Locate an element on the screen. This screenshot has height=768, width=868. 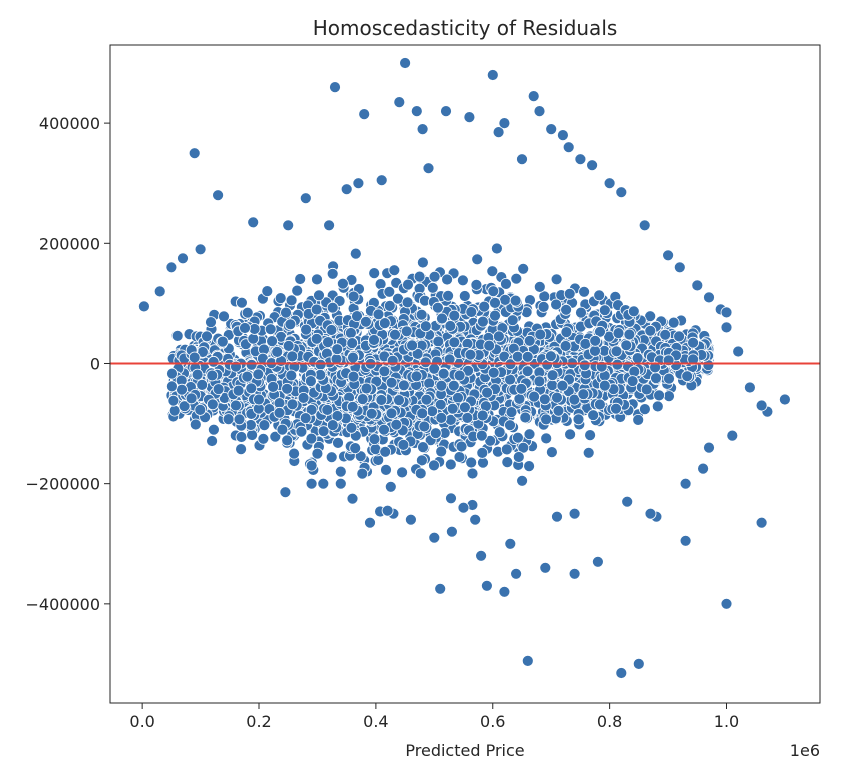
x-tick-label: 1.0 is located at coordinates (726, 721).